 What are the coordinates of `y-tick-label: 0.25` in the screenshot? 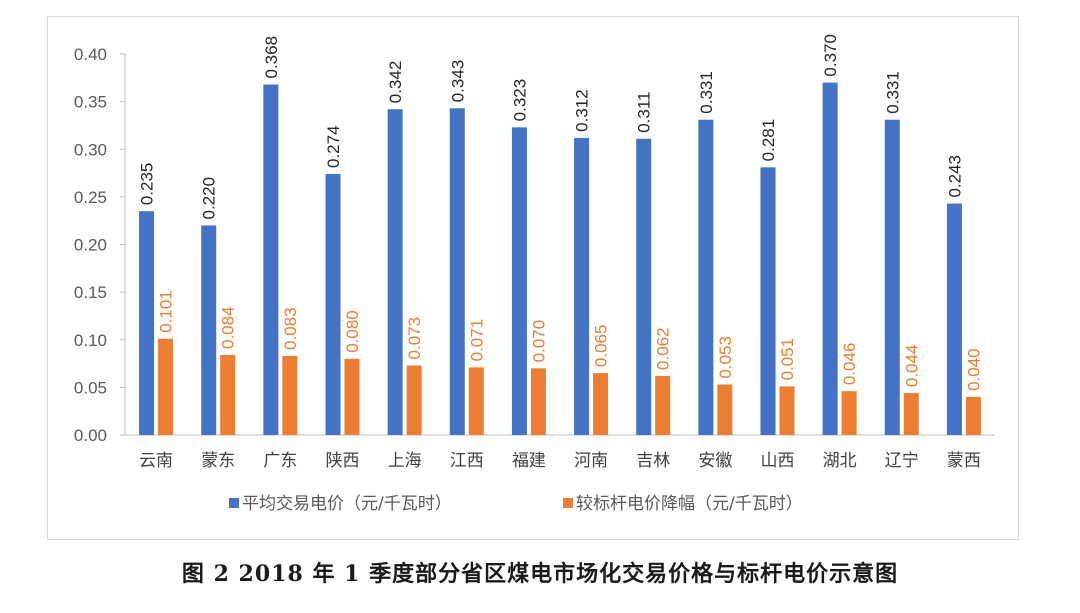 It's located at (90, 197).